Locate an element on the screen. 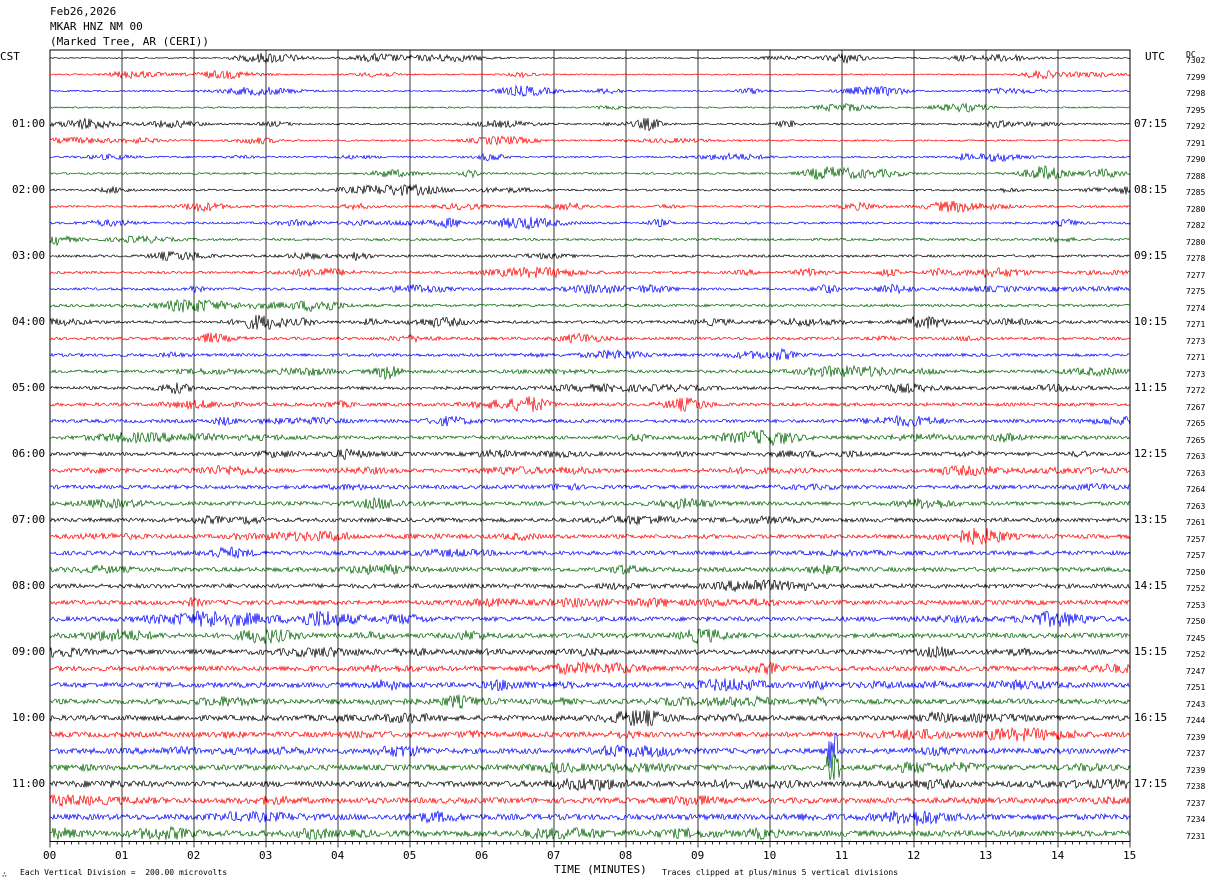 The width and height of the screenshot is (1210, 886). x-tick-label: 13 is located at coordinates (986, 855).